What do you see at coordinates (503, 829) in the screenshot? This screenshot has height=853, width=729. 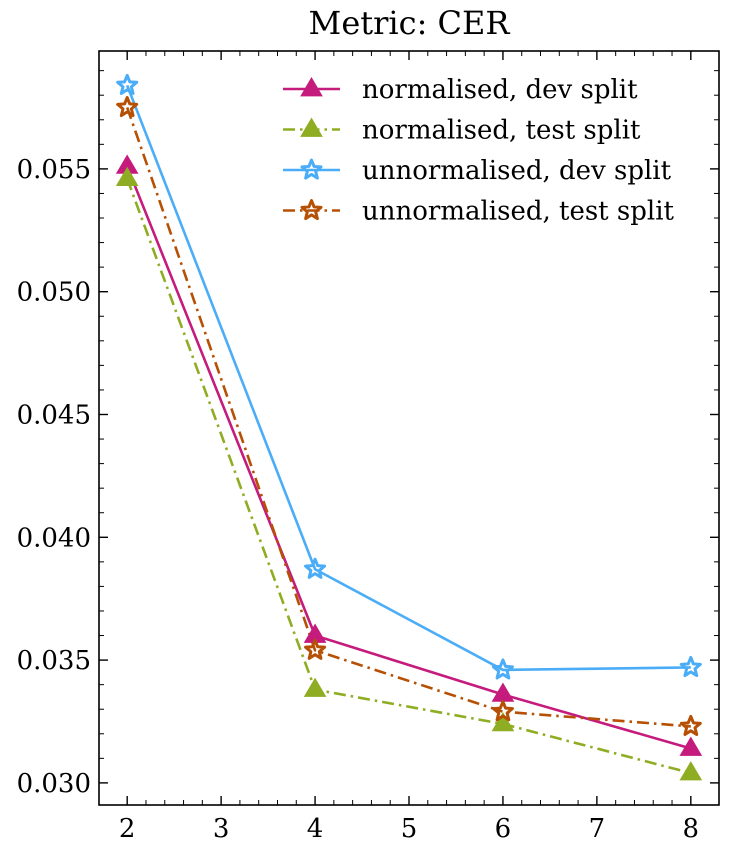 I see `x-tick-label: 6` at bounding box center [503, 829].